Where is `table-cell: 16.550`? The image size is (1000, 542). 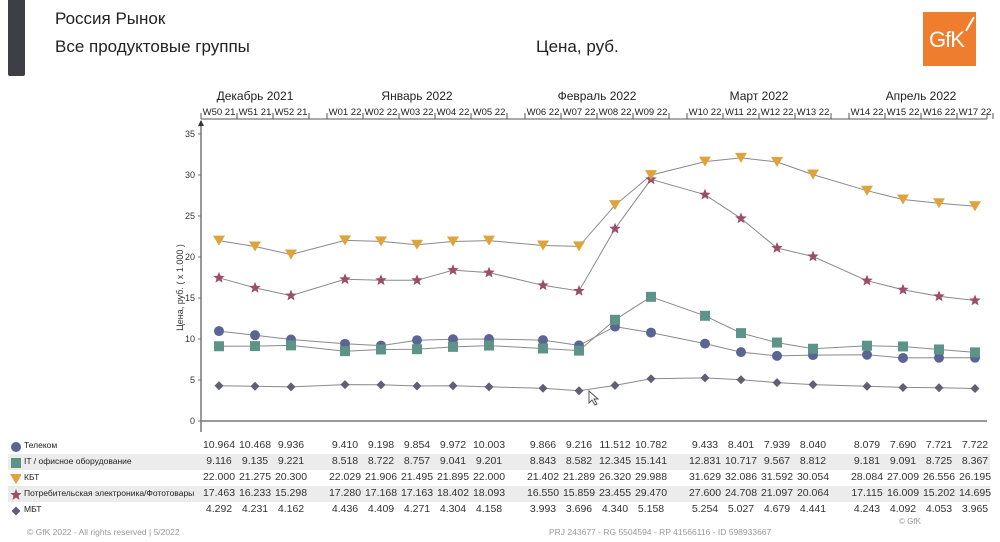
table-cell: 16.550 is located at coordinates (543, 493).